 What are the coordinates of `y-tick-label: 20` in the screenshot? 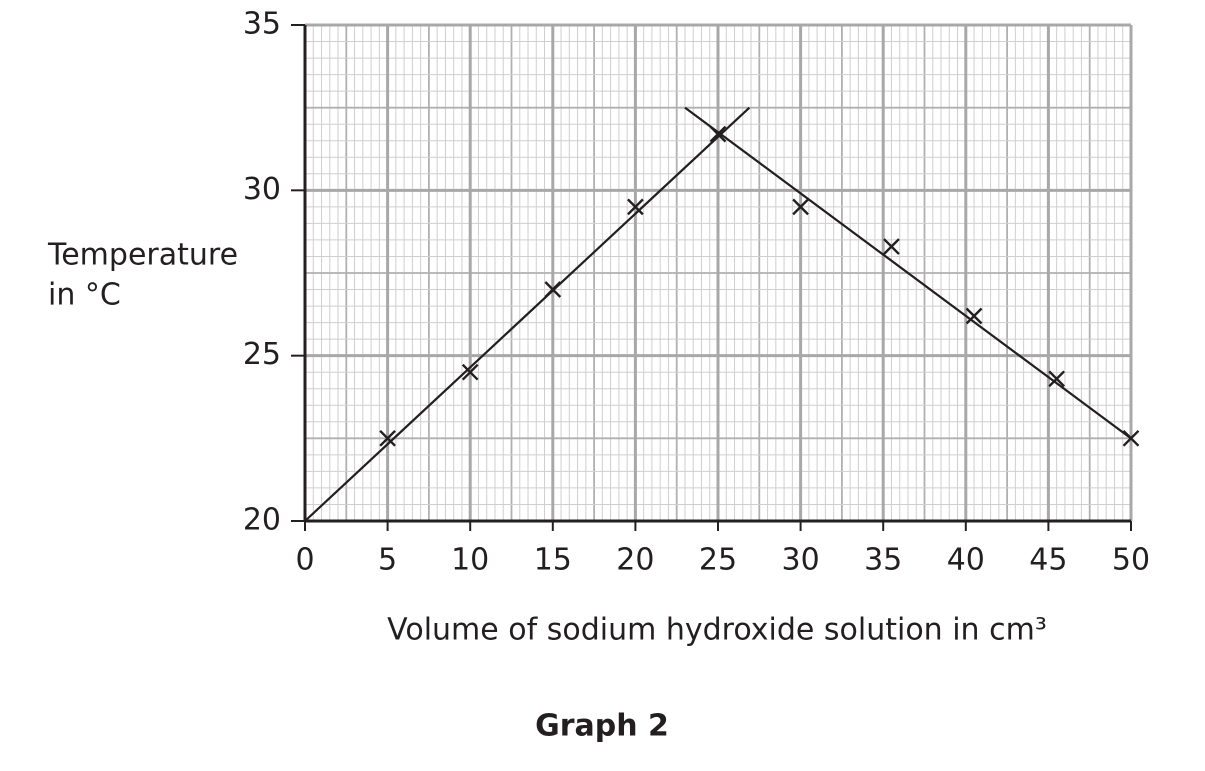 It's located at (262, 520).